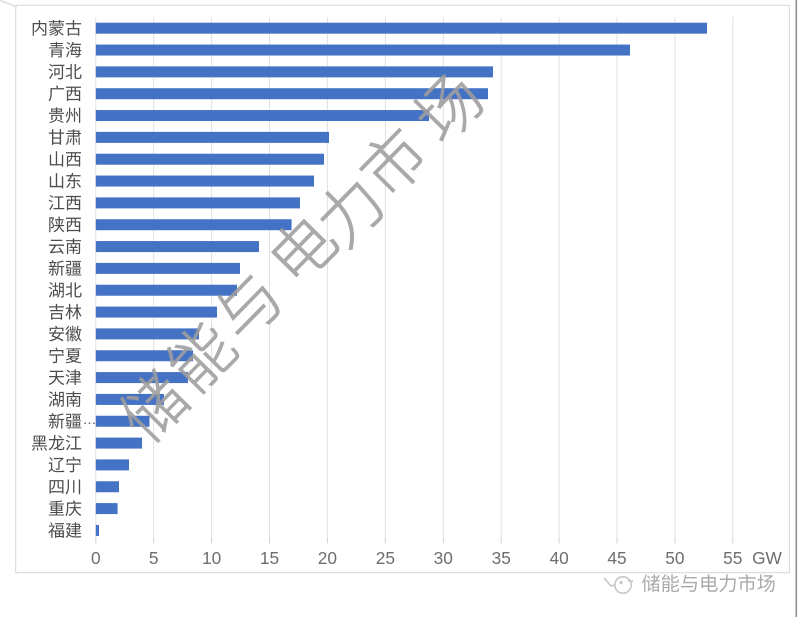  What do you see at coordinates (616, 558) in the screenshot?
I see `svg-text: 45` at bounding box center [616, 558].